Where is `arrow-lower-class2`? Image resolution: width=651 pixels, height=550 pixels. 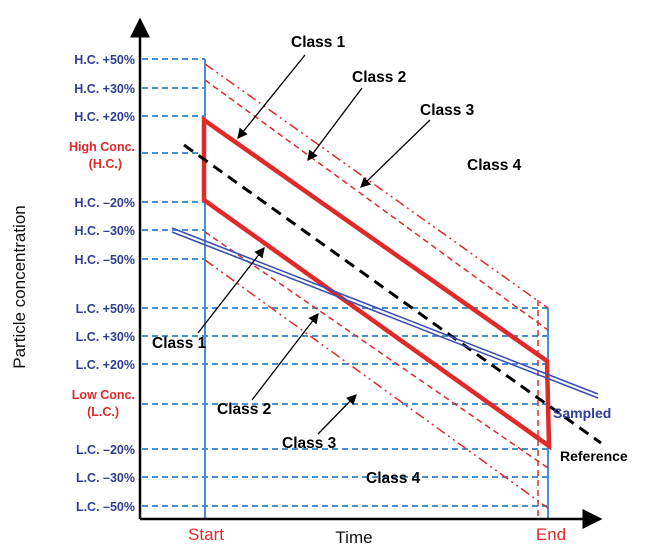
arrow-lower-class2 is located at coordinates (285, 356).